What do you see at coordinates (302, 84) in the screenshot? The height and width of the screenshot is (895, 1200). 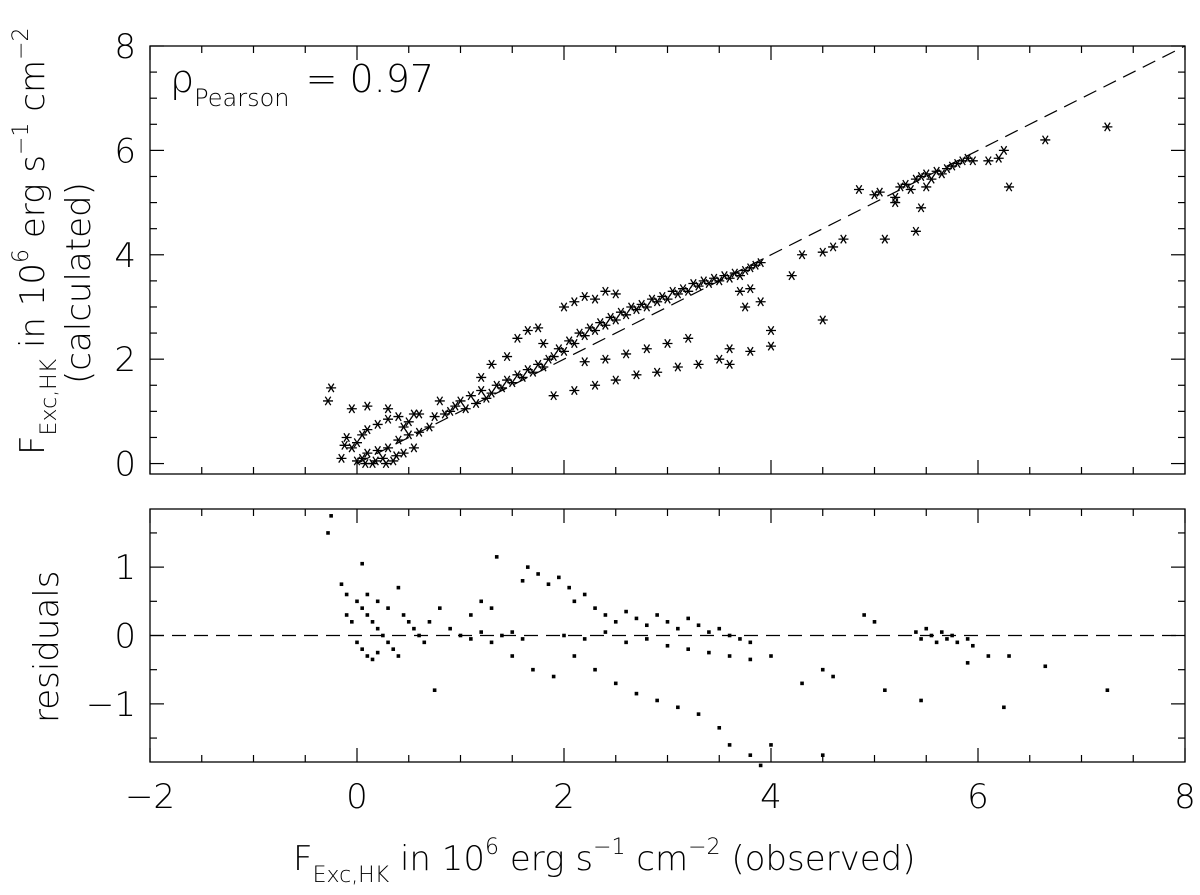 I see `pearson-annotation: ρPearson = 0.97` at bounding box center [302, 84].